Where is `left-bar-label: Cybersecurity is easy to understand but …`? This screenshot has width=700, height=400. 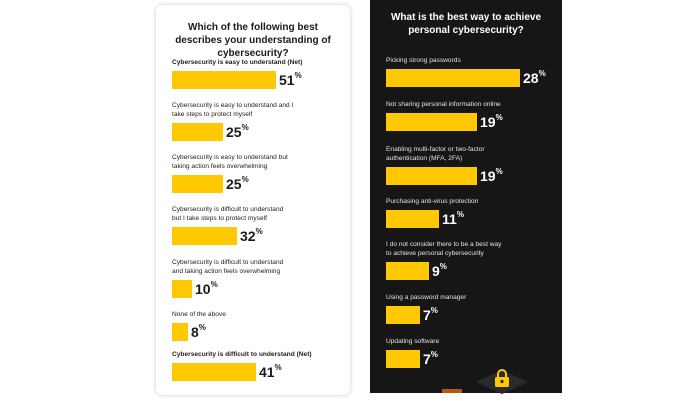 left-bar-label: Cybersecurity is easy to understand but … is located at coordinates (230, 162).